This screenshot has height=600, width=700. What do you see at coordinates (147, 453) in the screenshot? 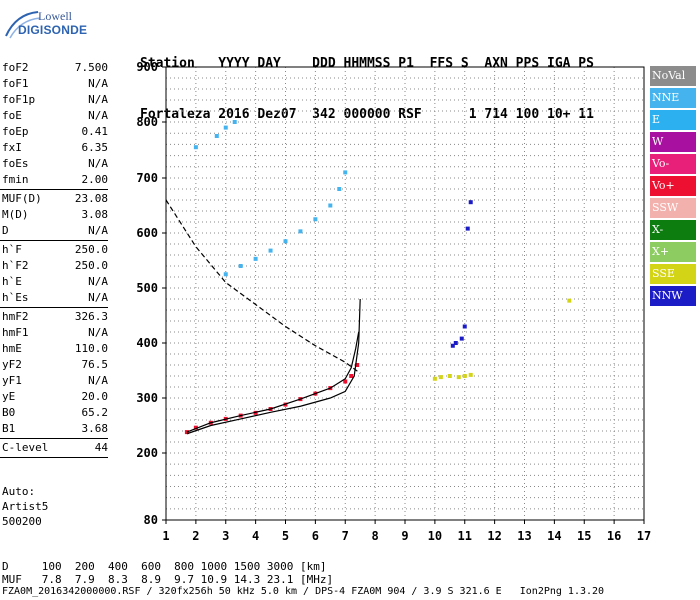
I see `y-tick-label: 200` at bounding box center [147, 453].